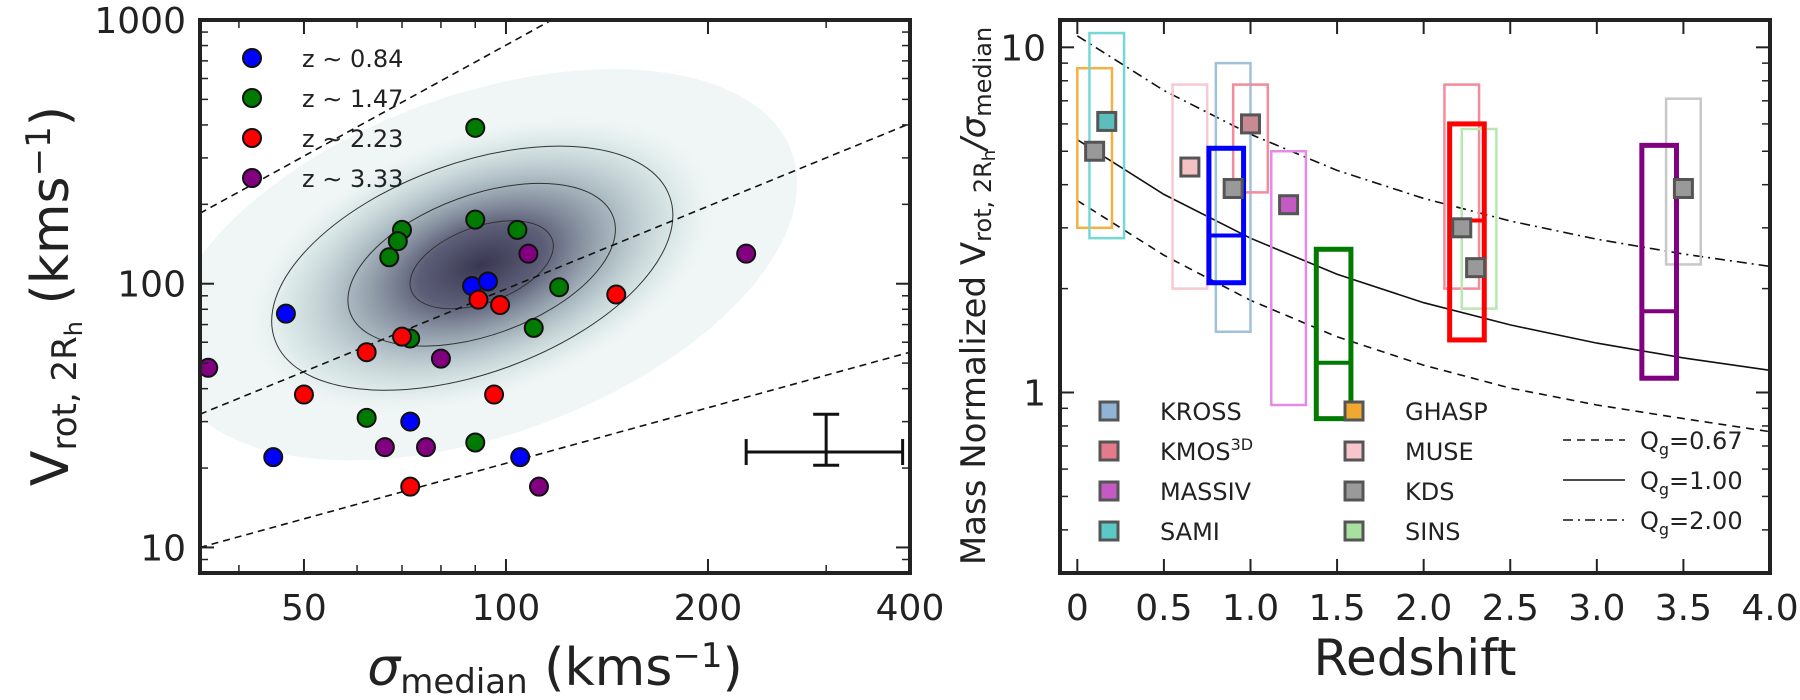  What do you see at coordinates (163, 548) in the screenshot?
I see `y-tick-label: 10` at bounding box center [163, 548].